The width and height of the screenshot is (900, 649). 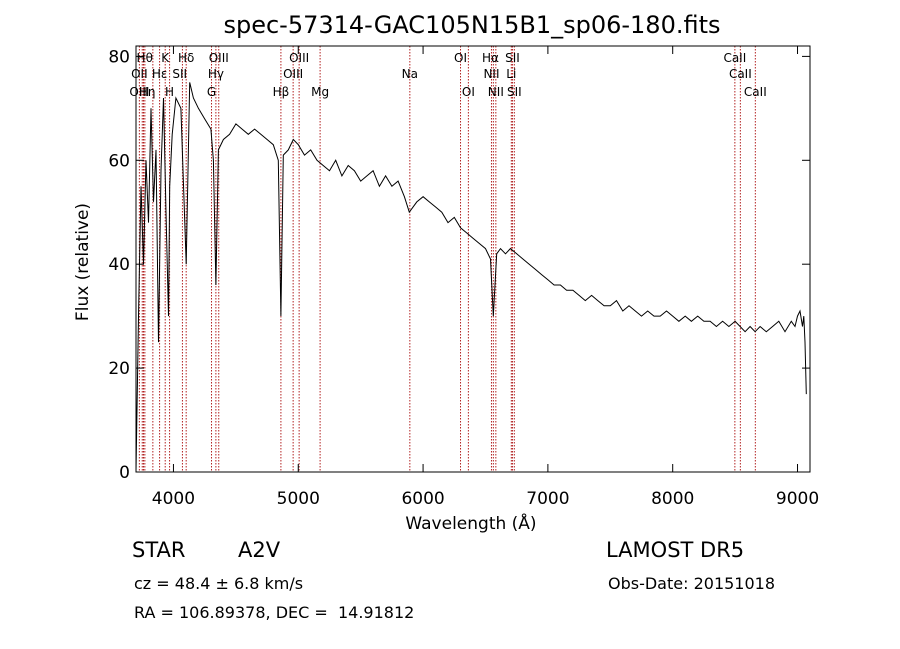 I want to click on x-tick-label: 4000, so click(x=173, y=499).